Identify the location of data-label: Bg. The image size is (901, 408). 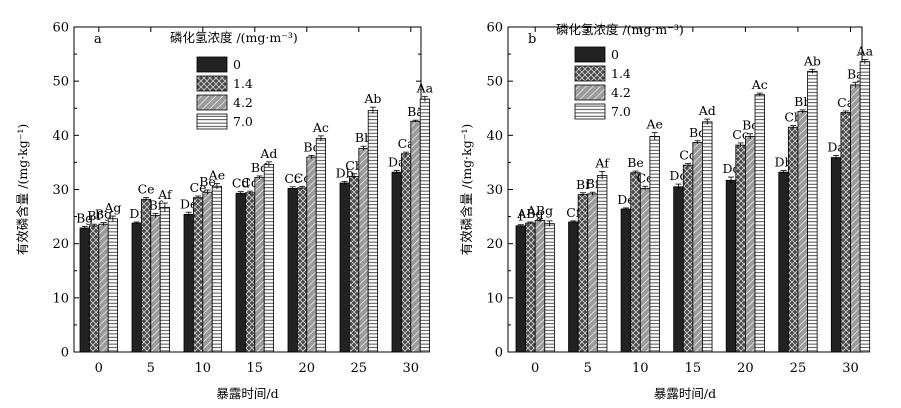
(103, 214).